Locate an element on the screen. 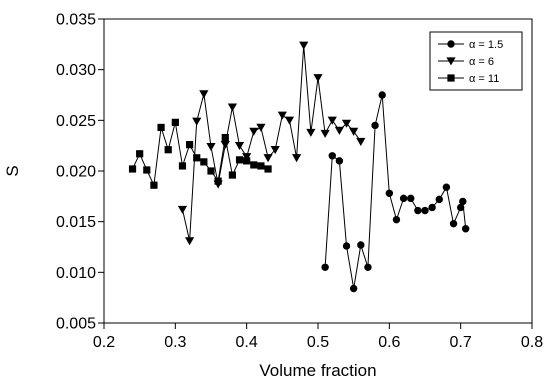 Image resolution: width=555 pixels, height=381 pixels. y-tick-label: 0.015 is located at coordinates (76, 222).